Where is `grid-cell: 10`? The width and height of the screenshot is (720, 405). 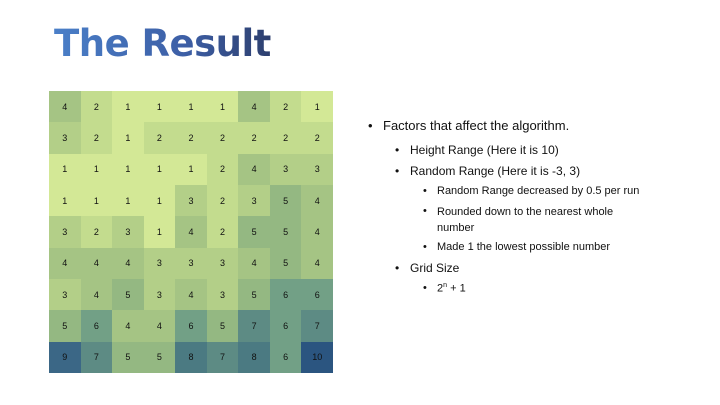
grid-cell: 10 is located at coordinates (317, 357).